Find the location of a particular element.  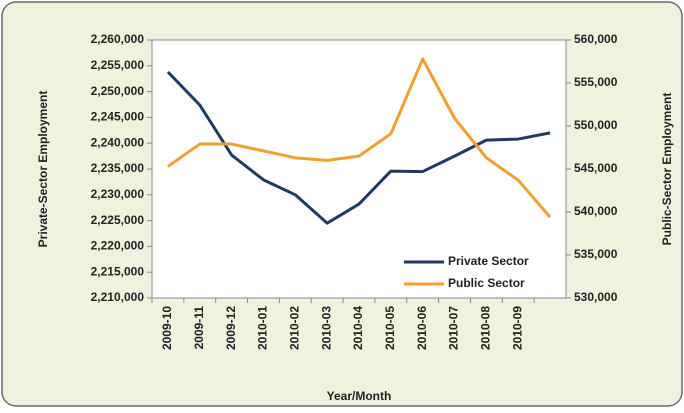

y-tick-label: 2,215,000 is located at coordinates (118, 271).